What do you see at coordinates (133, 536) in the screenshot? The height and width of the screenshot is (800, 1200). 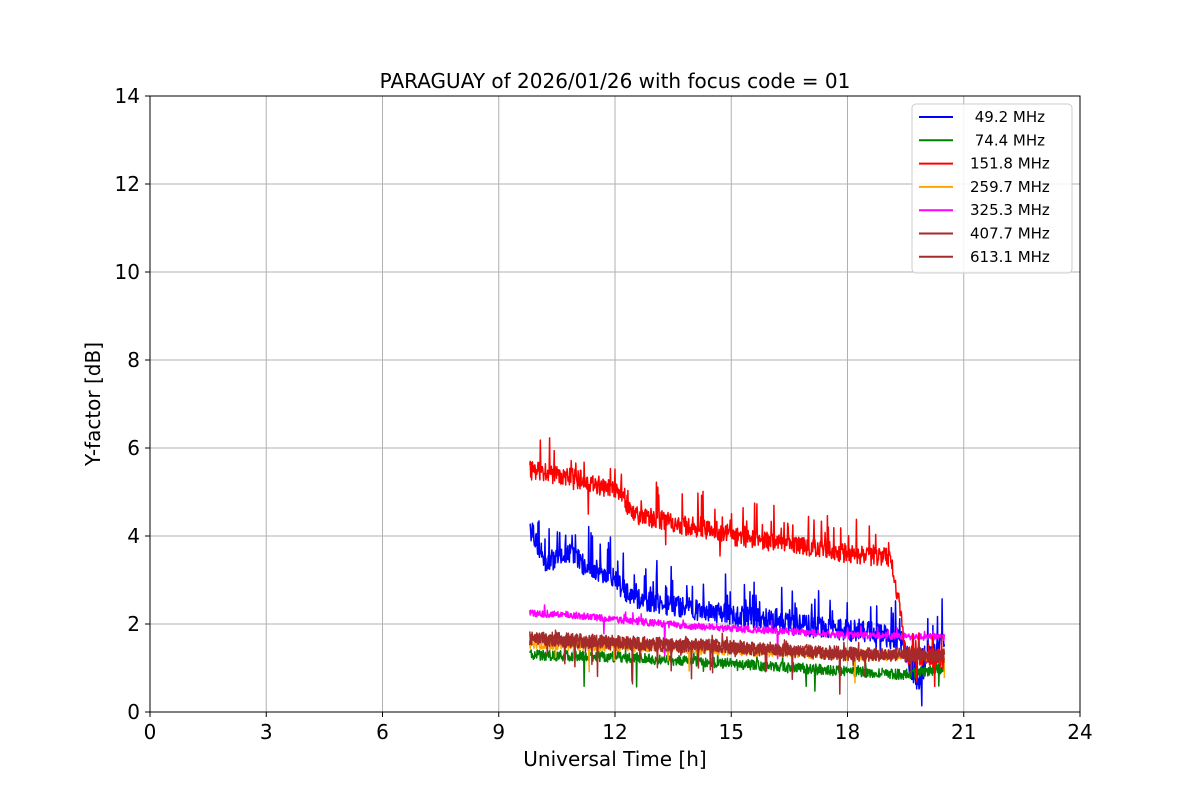 I see `y-tick-label: 4` at bounding box center [133, 536].